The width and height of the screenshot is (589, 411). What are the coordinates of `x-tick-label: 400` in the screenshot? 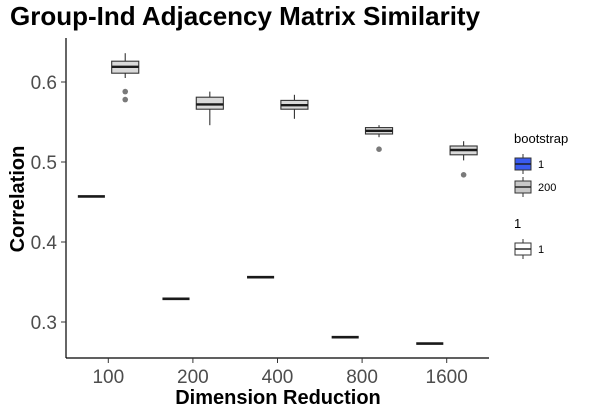 It's located at (278, 377).